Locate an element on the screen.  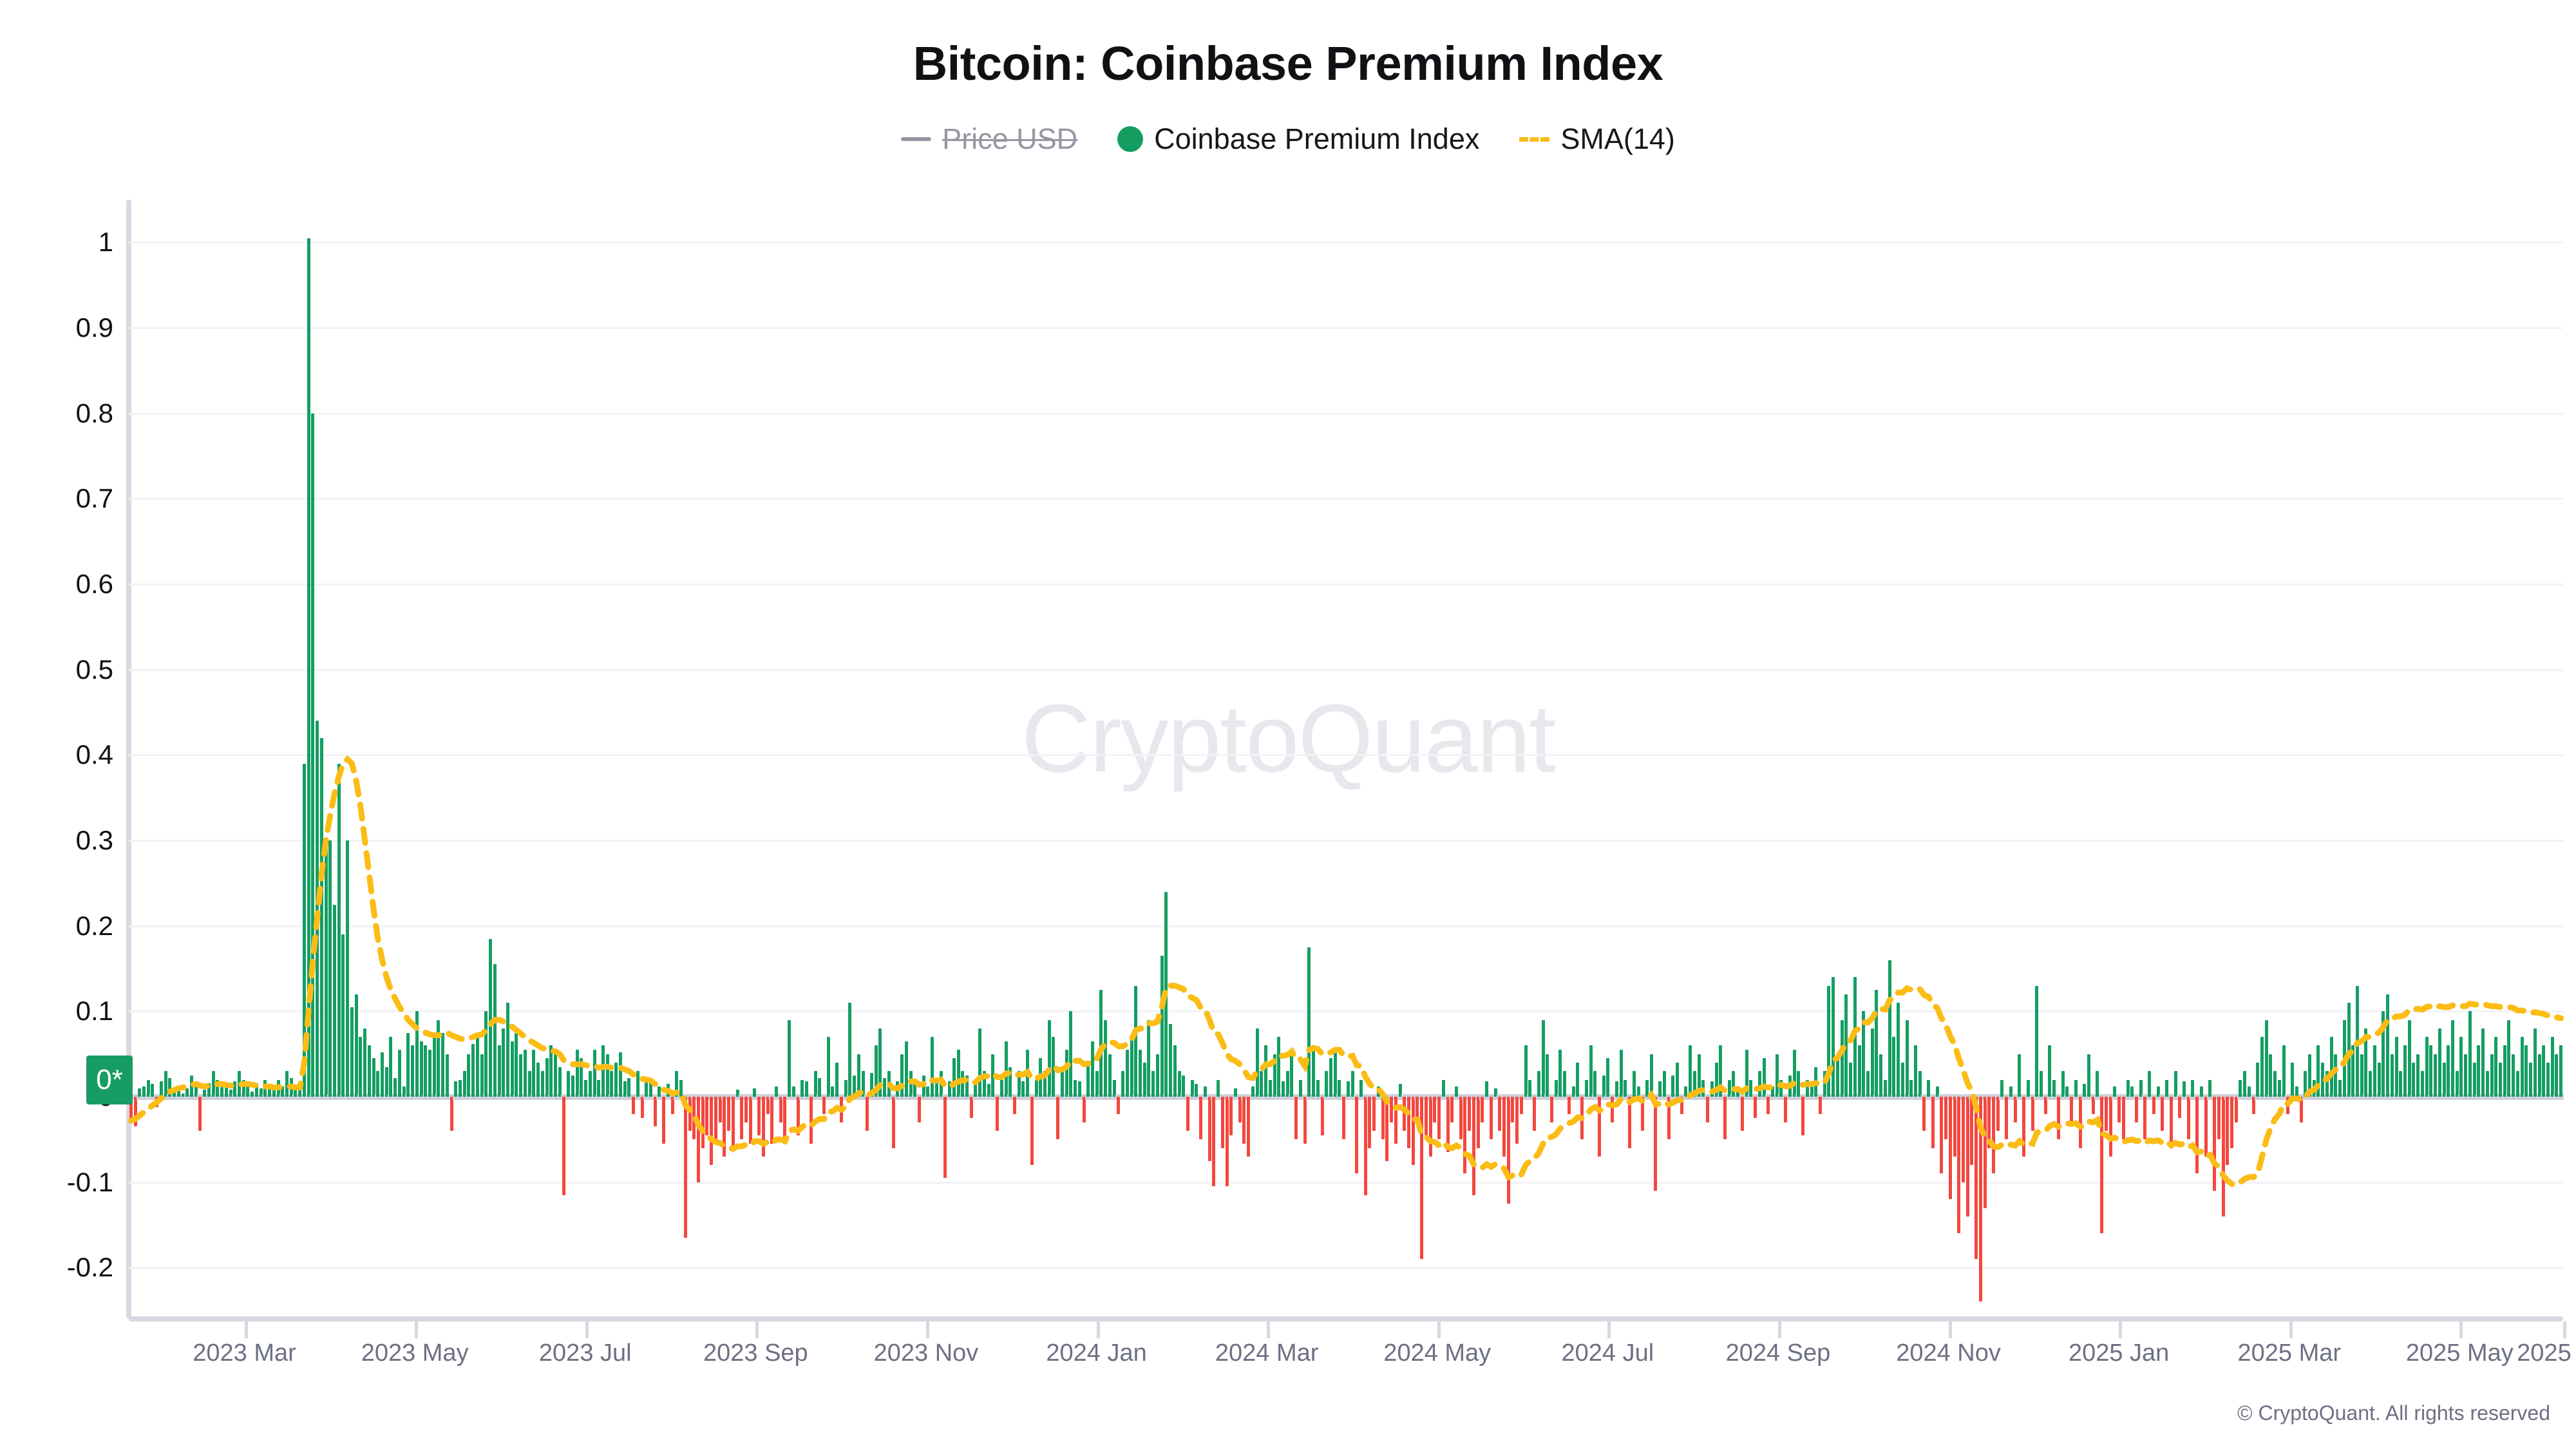
legend-item-coinbase-premium-index: Coinbase Premium Index is located at coordinates (1298, 139).